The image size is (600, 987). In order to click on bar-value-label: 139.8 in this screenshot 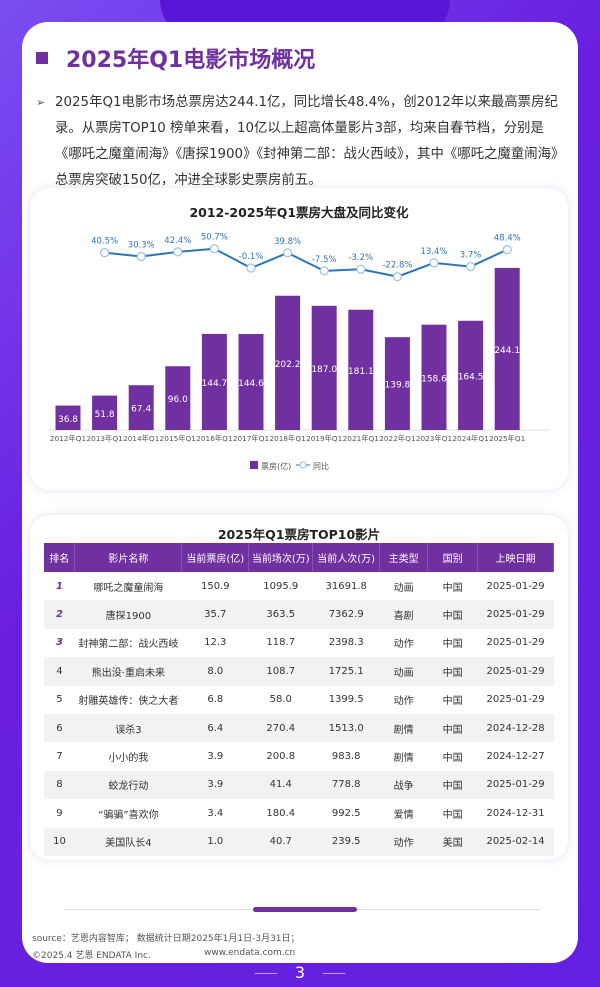, I will do `click(398, 386)`.